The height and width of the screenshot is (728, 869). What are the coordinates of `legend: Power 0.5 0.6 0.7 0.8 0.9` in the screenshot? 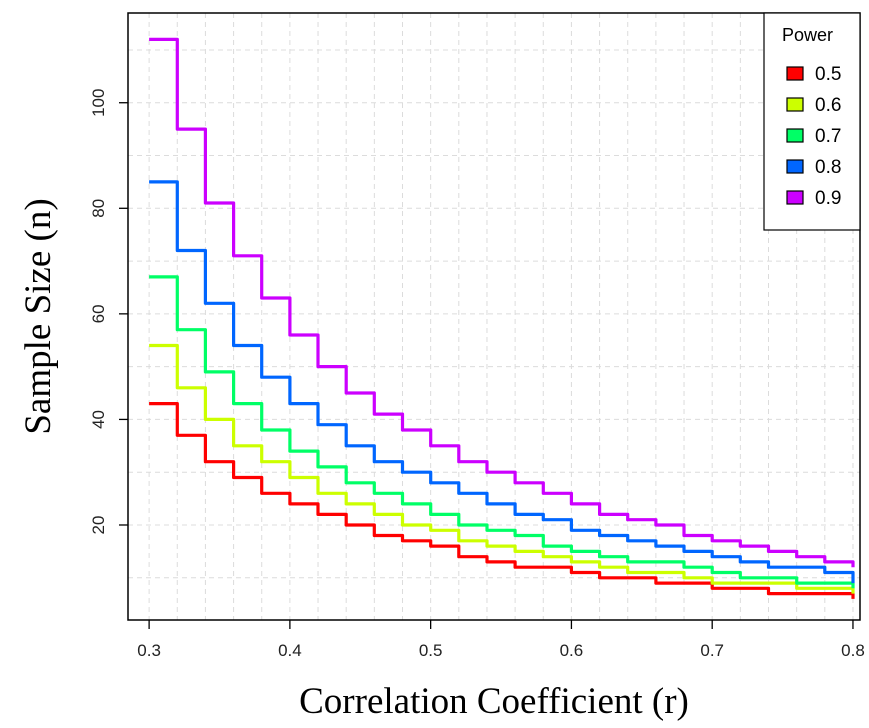 It's located at (812, 121).